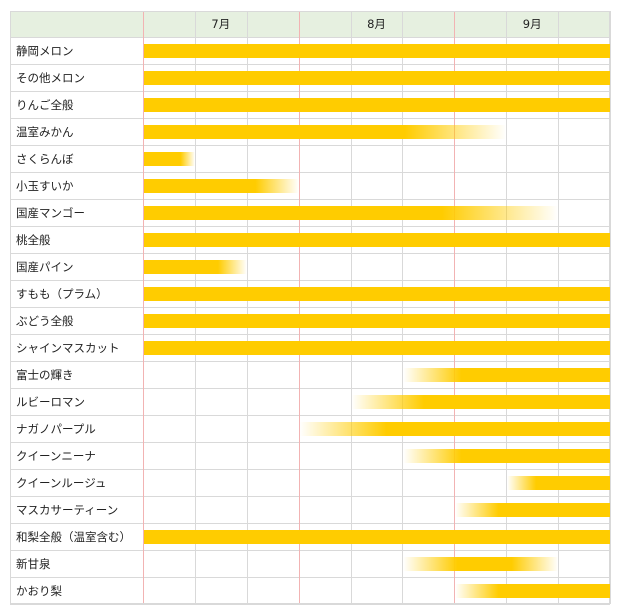 This screenshot has height=615, width=620. Describe the element at coordinates (73, 537) in the screenshot. I see `row-label: 和梨全般（温室含む）` at that location.